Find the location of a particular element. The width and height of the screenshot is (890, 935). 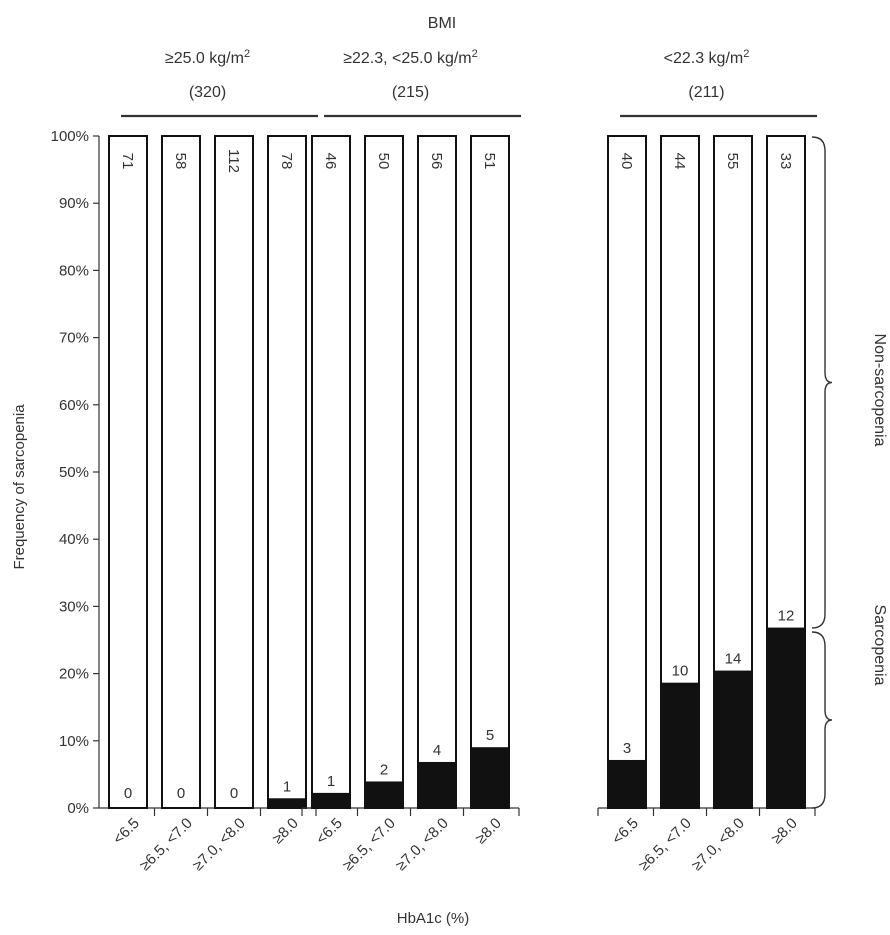

group-count: (320) is located at coordinates (207, 92).